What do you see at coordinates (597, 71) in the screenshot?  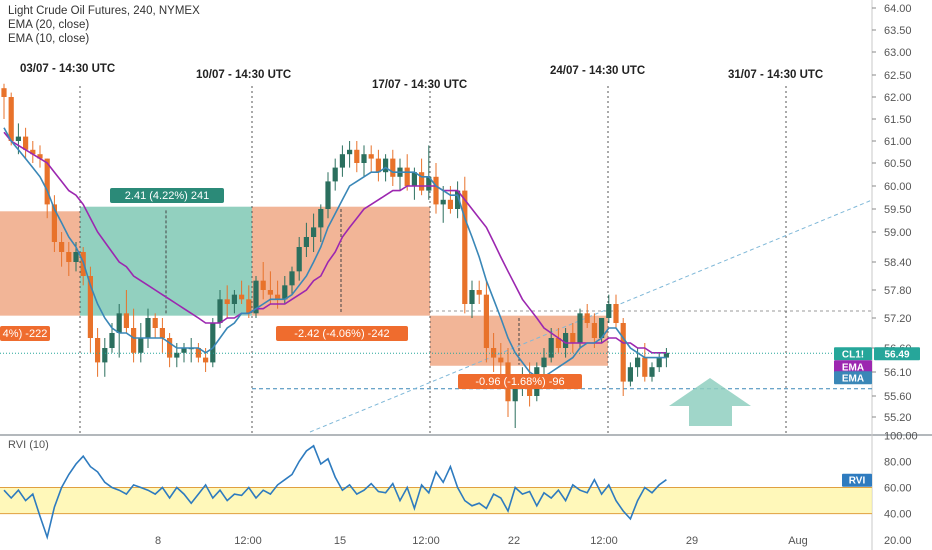 I see `vline-label-4: 24/07 - 14:30 UTC` at bounding box center [597, 71].